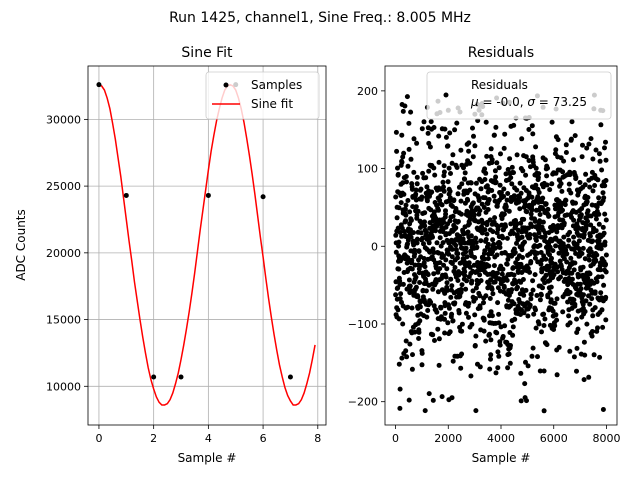 This screenshot has height=480, width=640. What do you see at coordinates (395, 438) in the screenshot?
I see `residuals-x-tick-label: 0` at bounding box center [395, 438].